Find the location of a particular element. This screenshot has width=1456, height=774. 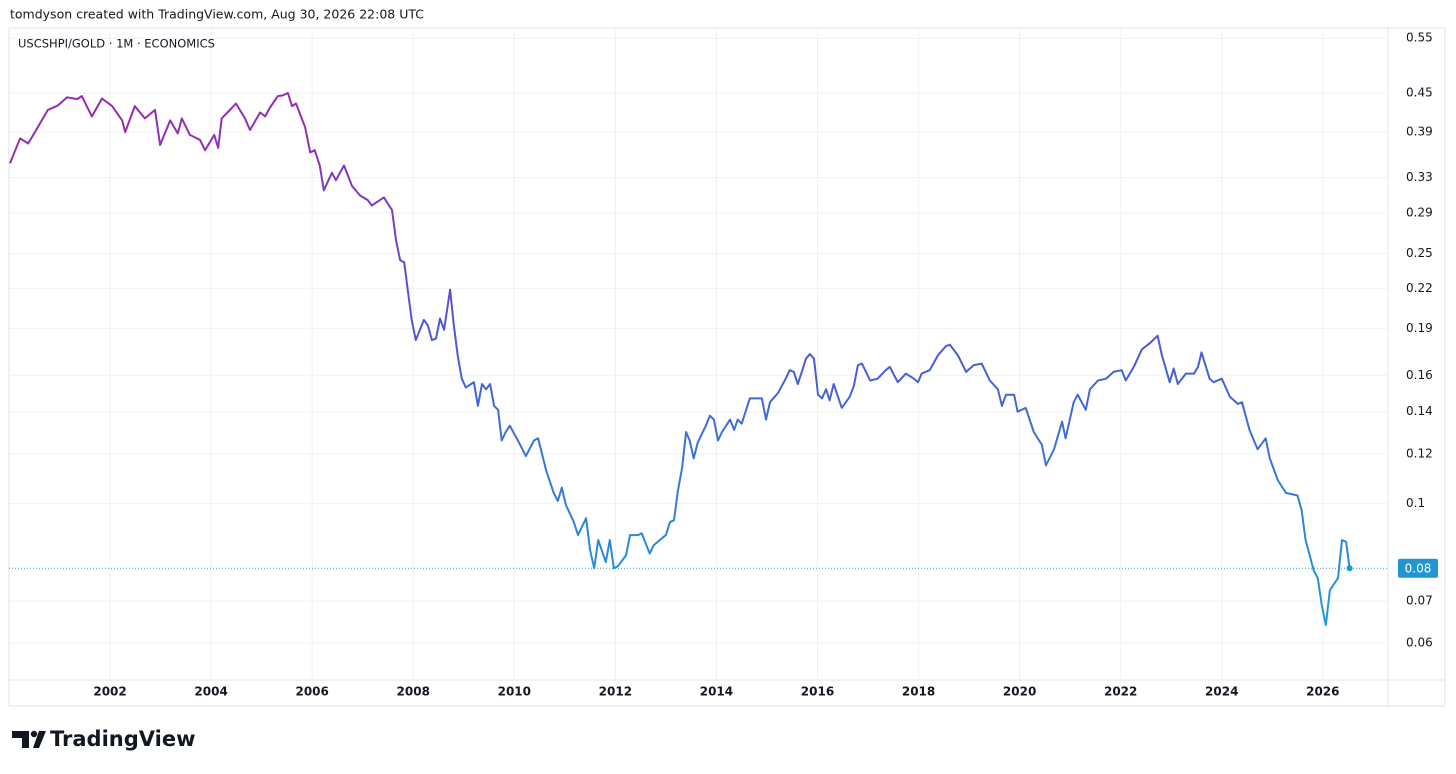

x-tick-label: 2002 is located at coordinates (109, 692).